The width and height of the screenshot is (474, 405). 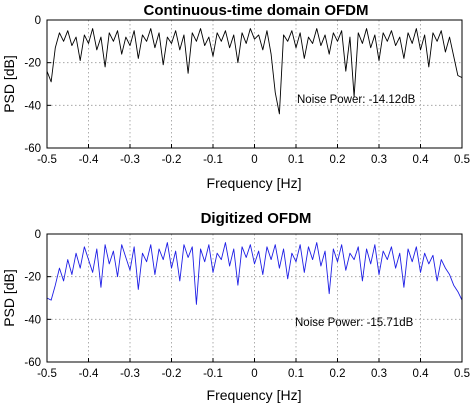 I want to click on chart-1-x-axis-label: Frequency [Hz], so click(x=254, y=183).